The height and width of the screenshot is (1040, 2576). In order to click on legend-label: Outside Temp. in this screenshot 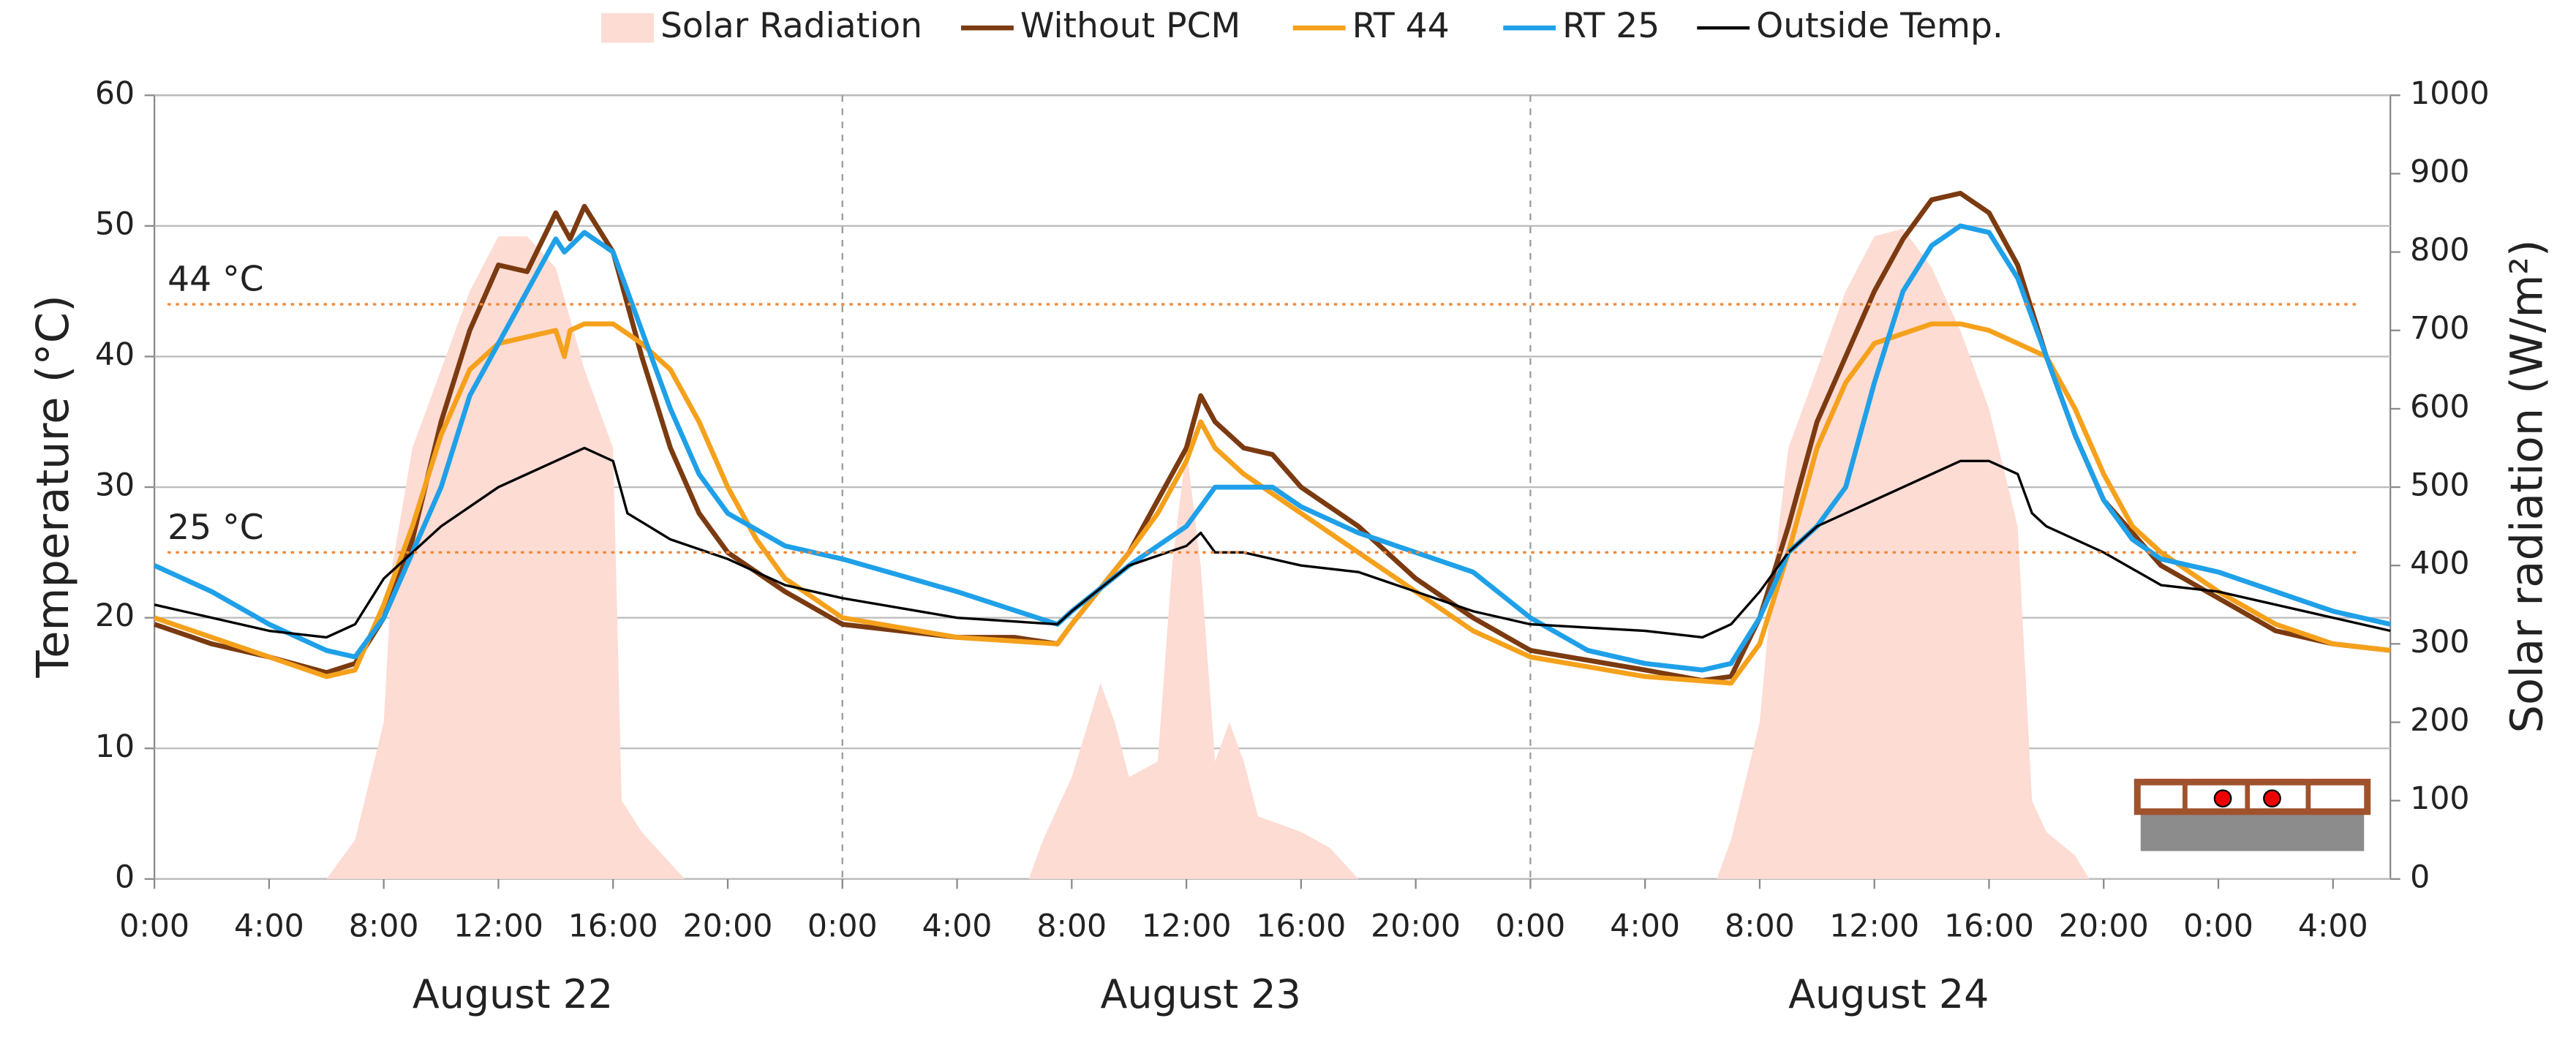, I will do `click(1879, 26)`.